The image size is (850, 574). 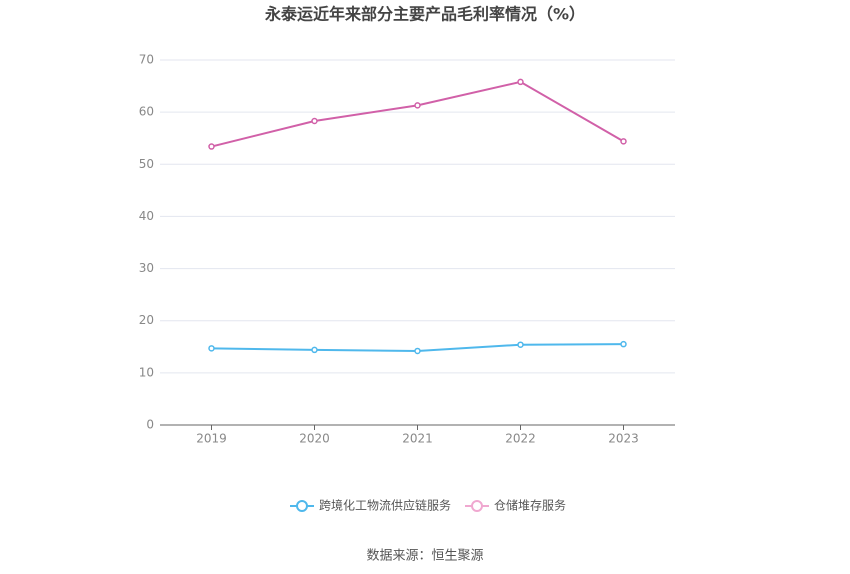 I want to click on legend-label: 仓储堆存服务, so click(x=530, y=505).